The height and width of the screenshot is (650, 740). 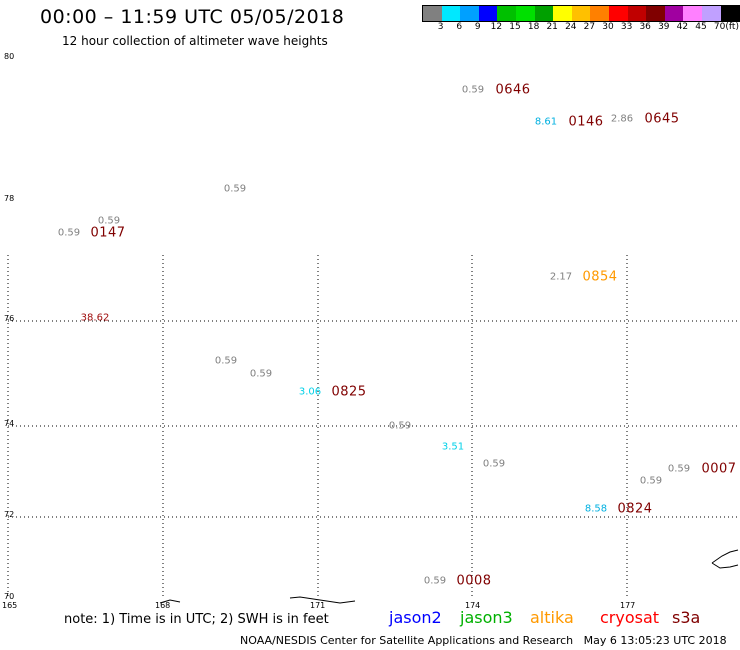 What do you see at coordinates (571, 27) in the screenshot?
I see `color-scale-label: 24` at bounding box center [571, 27].